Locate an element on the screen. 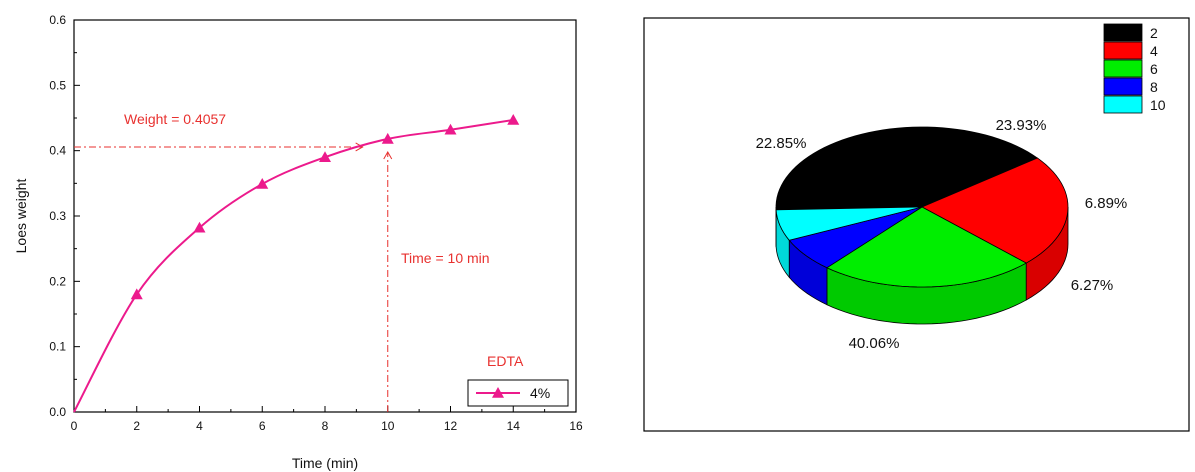 This screenshot has height=472, width=1195. pie-label-10: 6.27% is located at coordinates (1092, 285).